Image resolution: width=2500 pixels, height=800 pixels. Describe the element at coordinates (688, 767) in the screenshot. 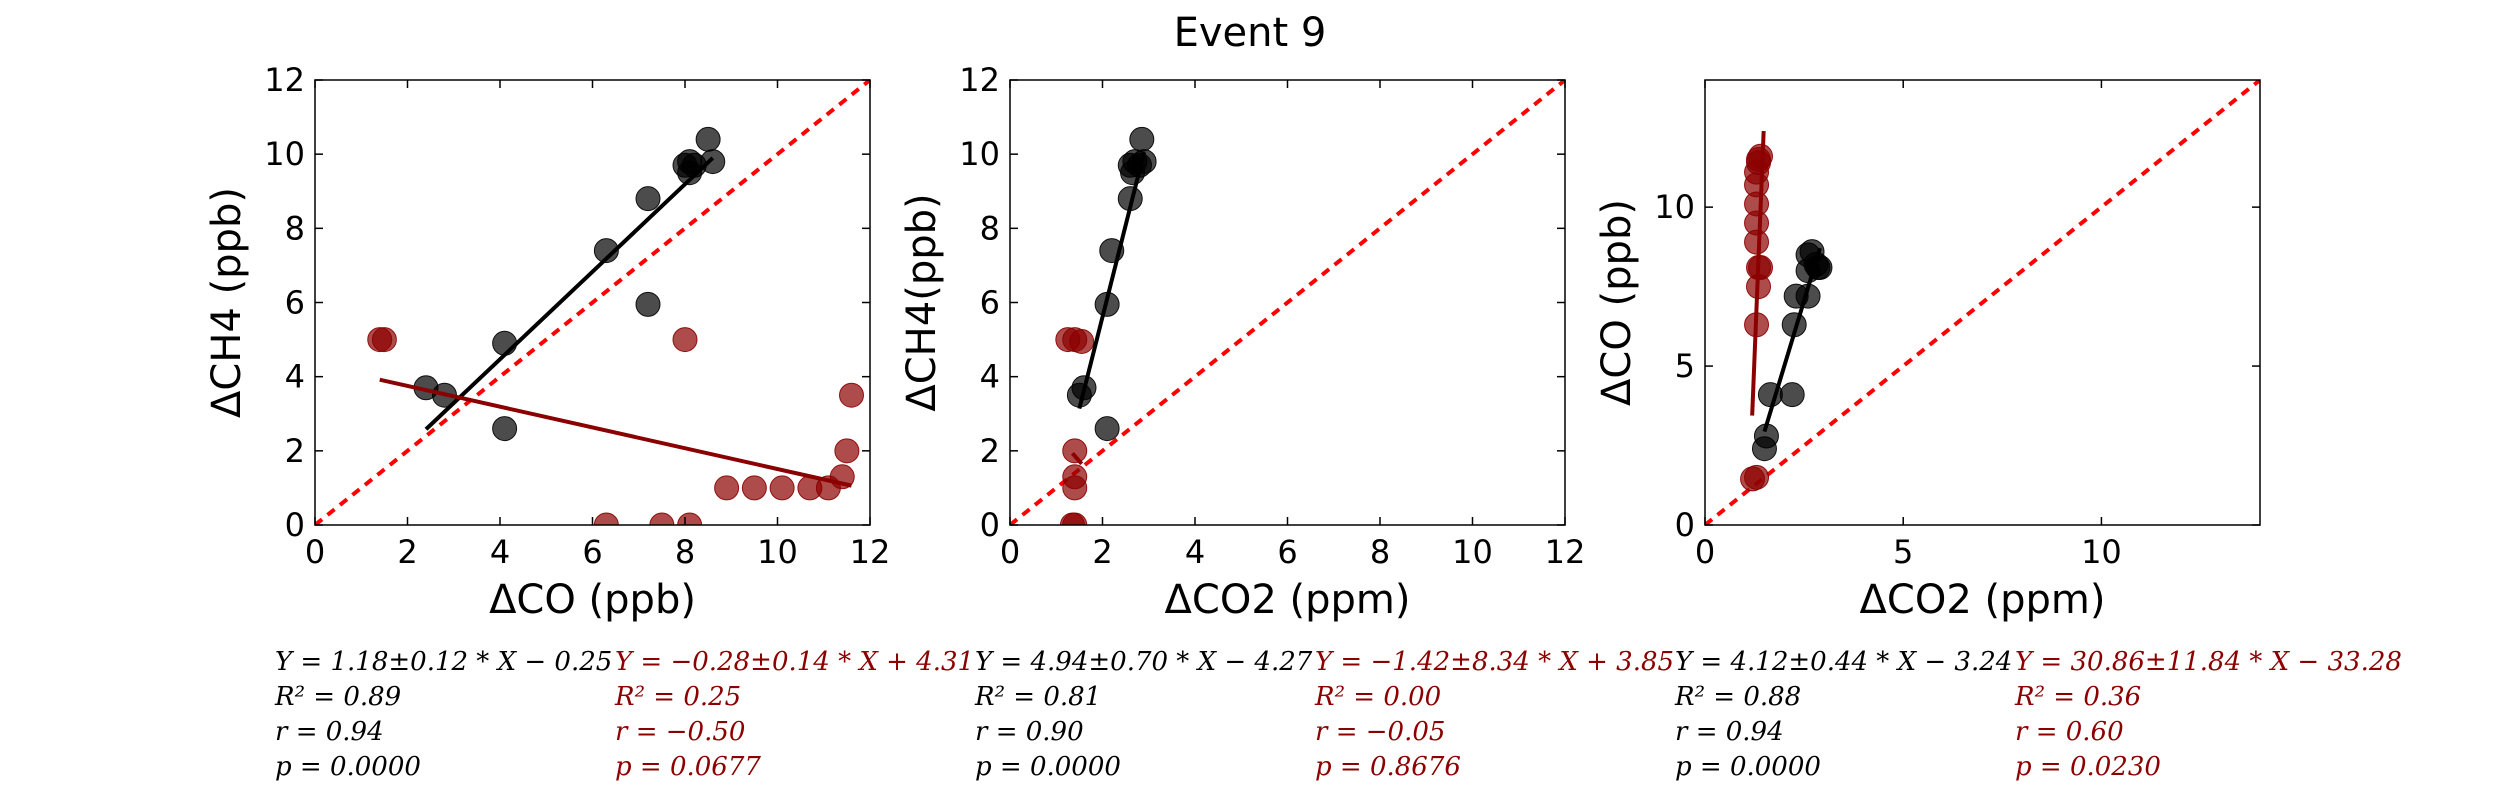

I see `fit-stat-line: p = 0.0677` at that location.